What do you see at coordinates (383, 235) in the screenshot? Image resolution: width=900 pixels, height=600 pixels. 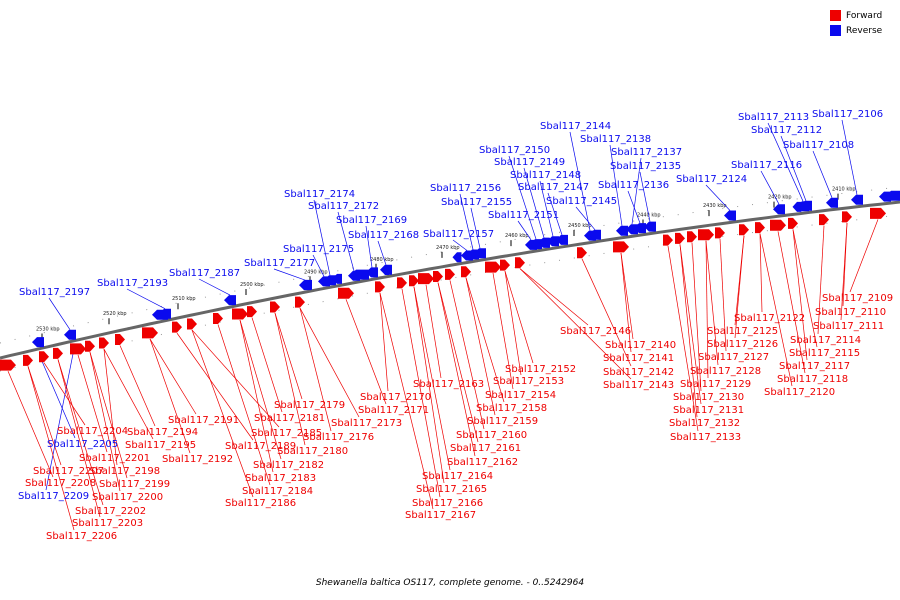 I see `gene-label-reverse: Sbal117_2168` at bounding box center [383, 235].